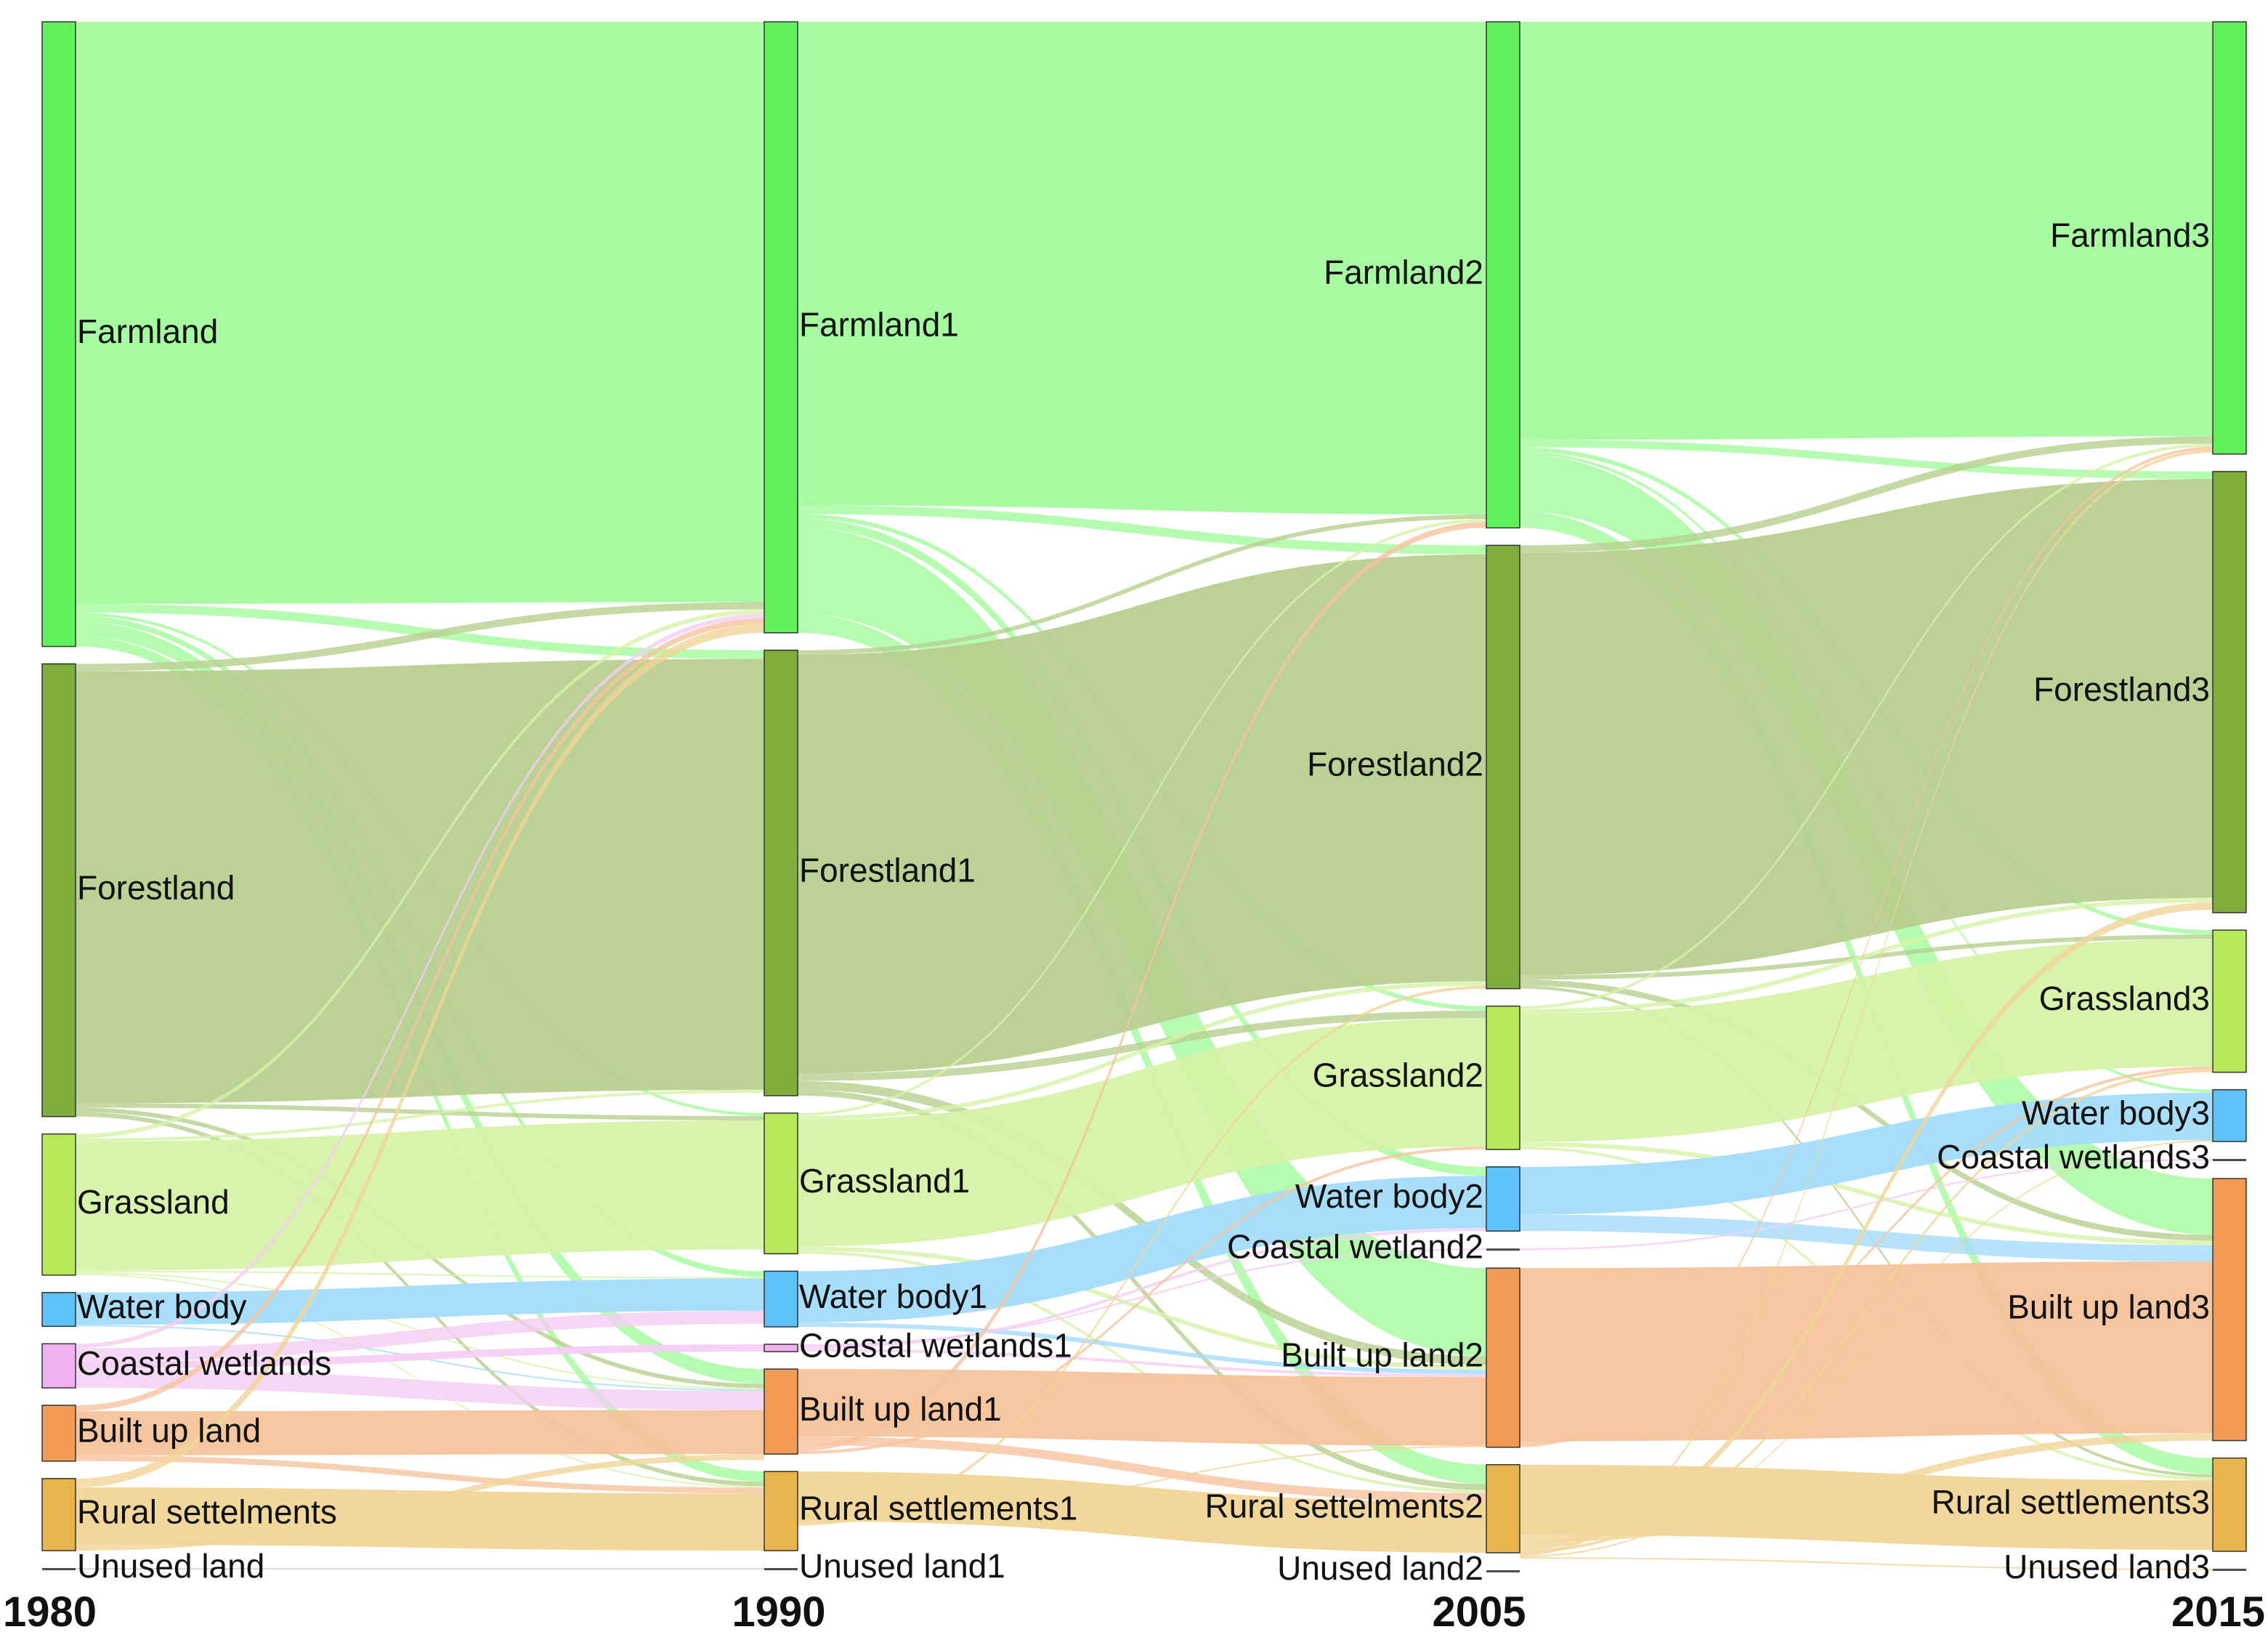 This screenshot has width=2268, height=1640. Describe the element at coordinates (59, 1568) in the screenshot. I see `node-1980-unused` at that location.